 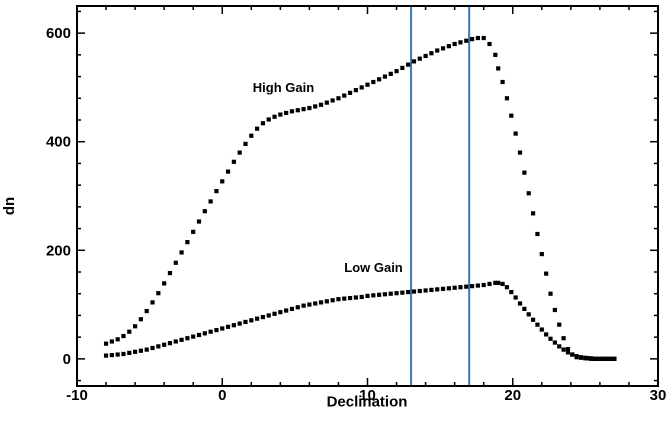 I want to click on x-tick-label: 0, so click(x=222, y=395).